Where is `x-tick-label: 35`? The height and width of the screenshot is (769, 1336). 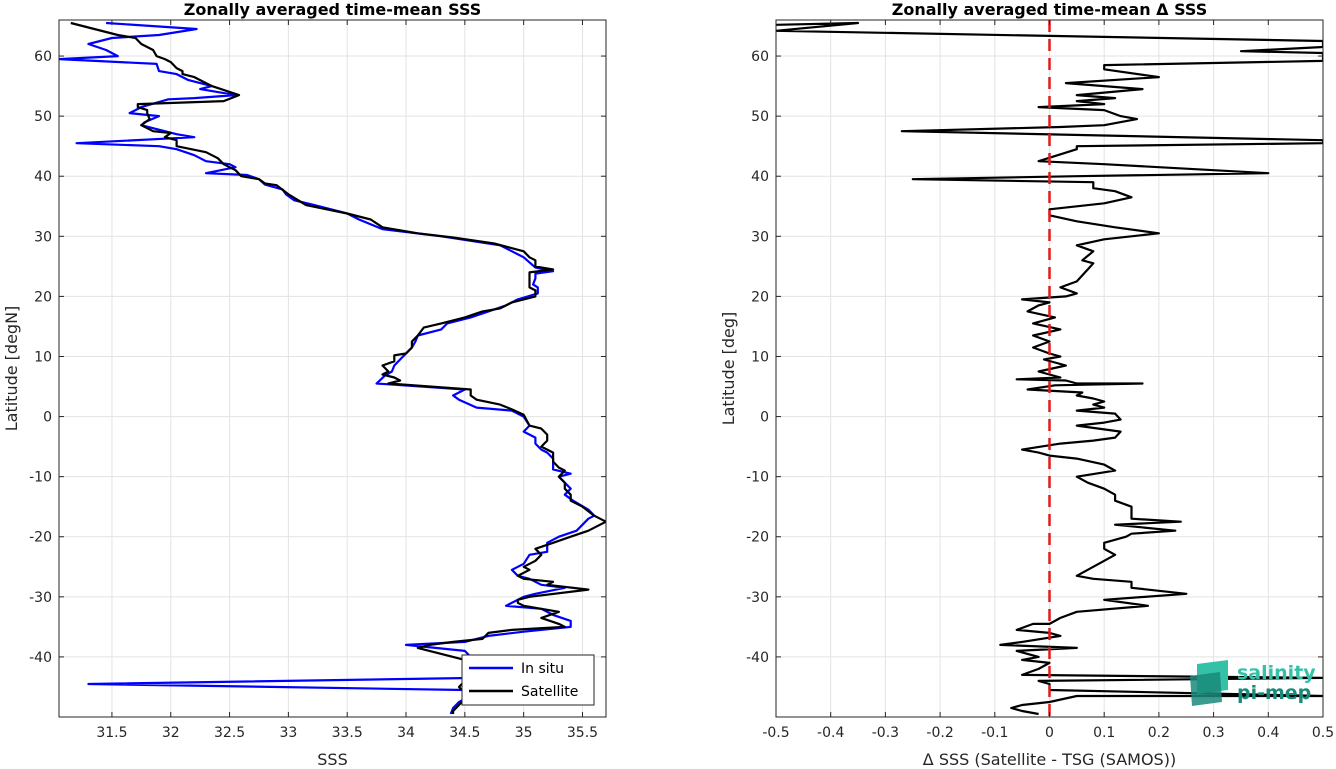 x-tick-label: 35 is located at coordinates (524, 733).